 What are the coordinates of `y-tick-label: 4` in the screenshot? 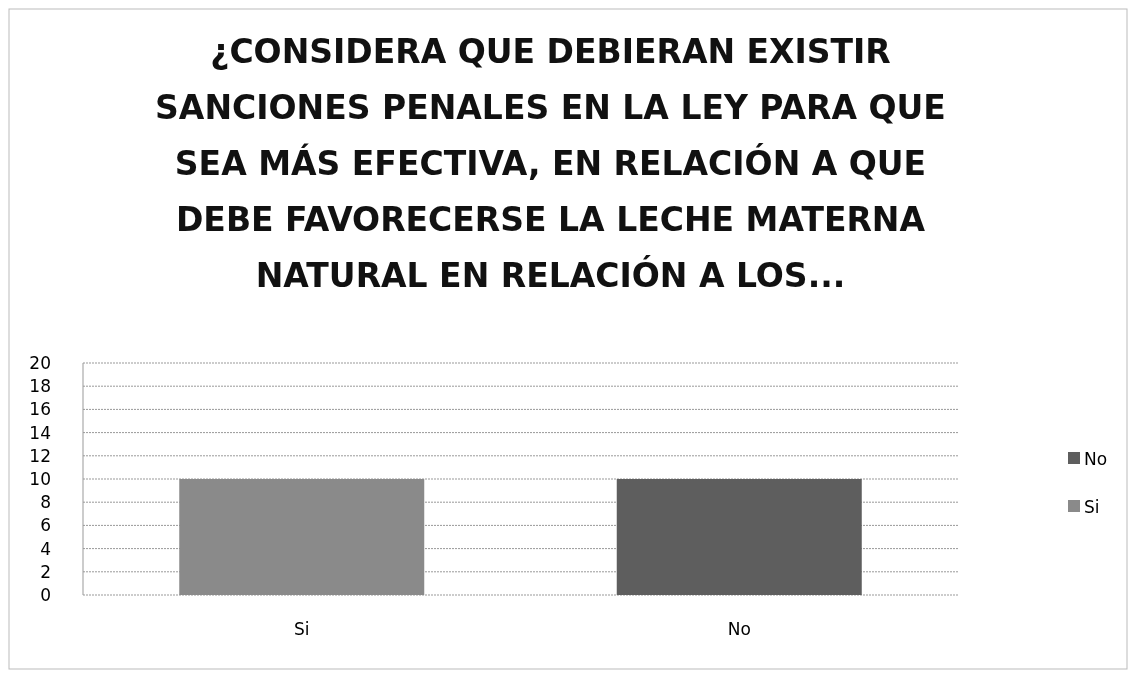 It's located at (45, 548).